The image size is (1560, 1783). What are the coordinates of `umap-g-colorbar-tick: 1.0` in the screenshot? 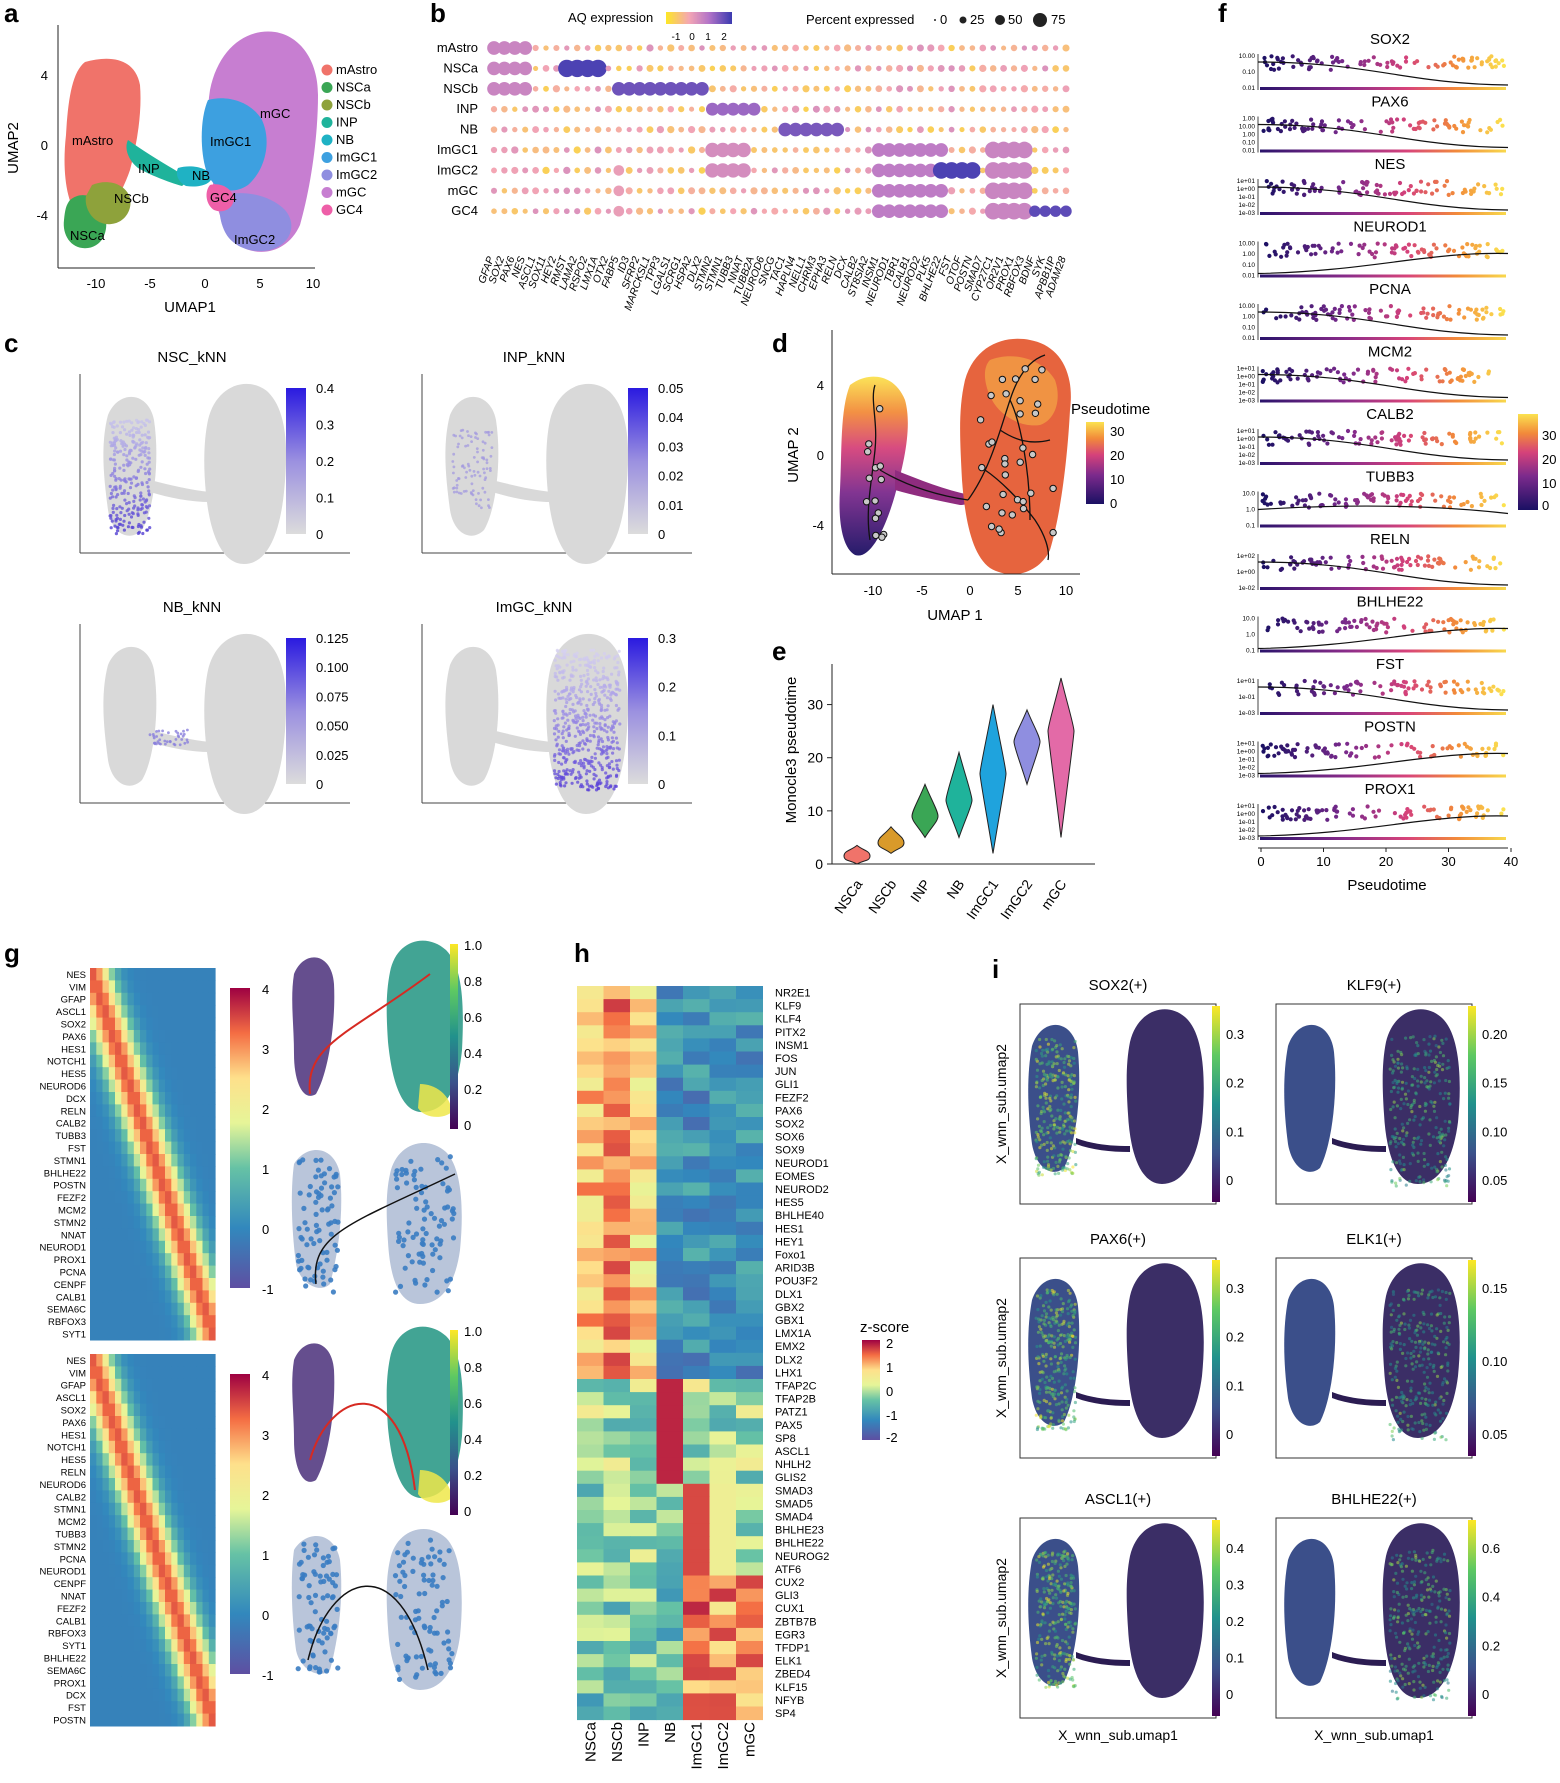 It's located at (473, 945).